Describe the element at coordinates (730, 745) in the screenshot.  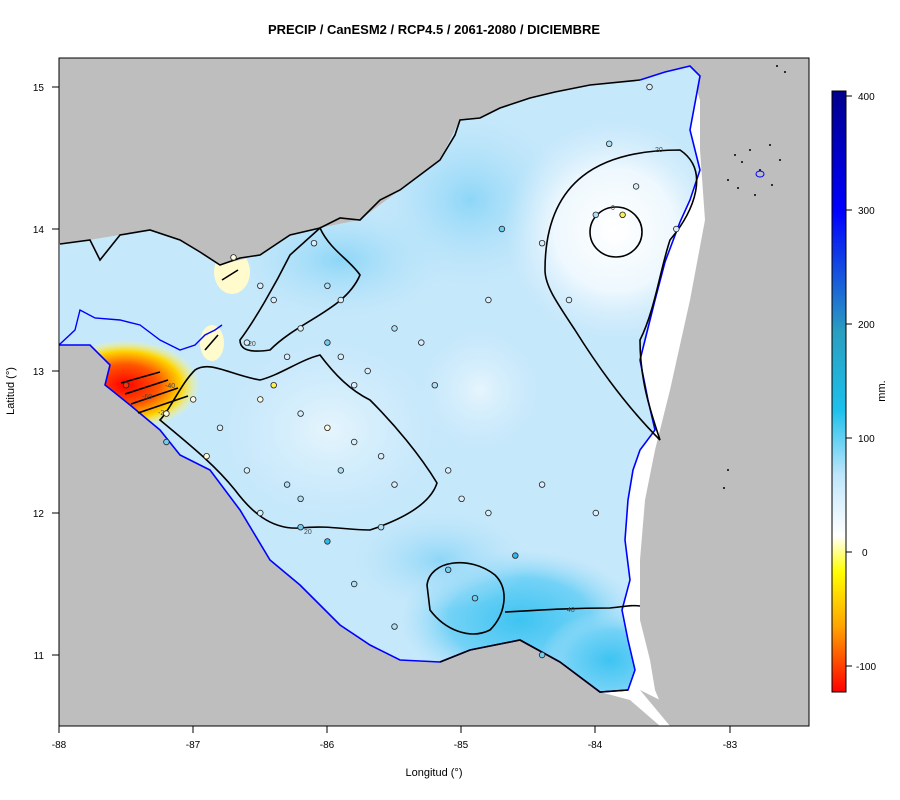
I see `x-tick-label: -83` at that location.